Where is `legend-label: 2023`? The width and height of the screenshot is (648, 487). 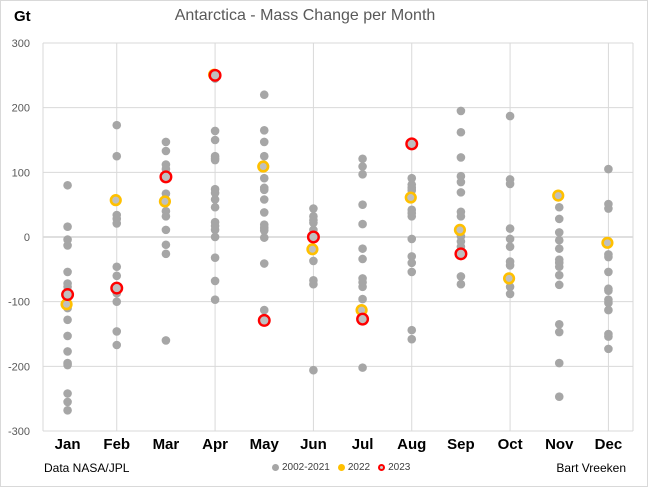
legend-label: 2023 is located at coordinates (399, 467).